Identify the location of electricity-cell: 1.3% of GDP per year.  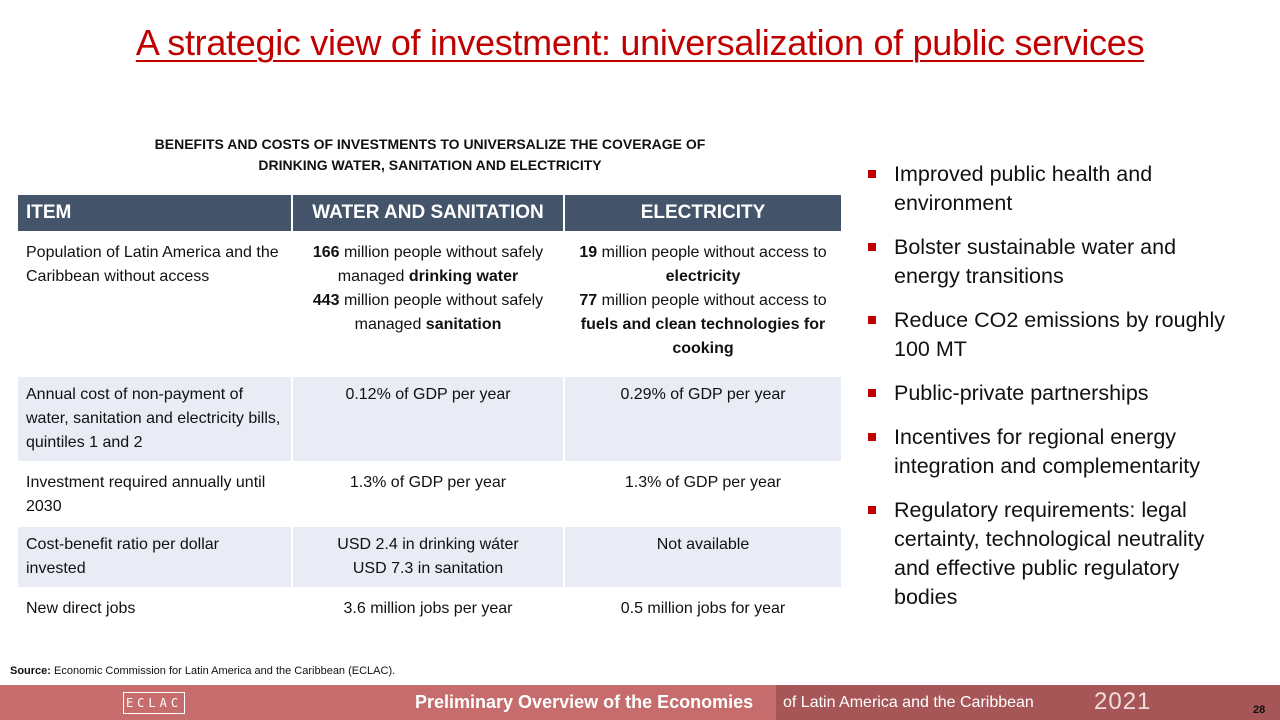
(703, 482).